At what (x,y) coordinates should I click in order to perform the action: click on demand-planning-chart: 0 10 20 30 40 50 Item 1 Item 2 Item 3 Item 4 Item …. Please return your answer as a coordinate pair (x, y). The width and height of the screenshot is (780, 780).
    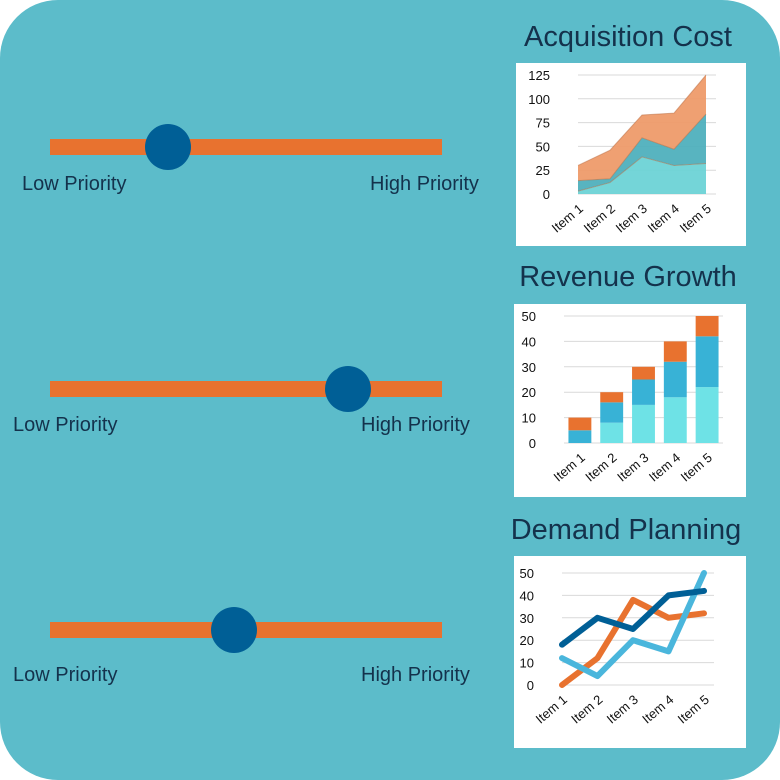
    Looking at the image, I should click on (630, 652).